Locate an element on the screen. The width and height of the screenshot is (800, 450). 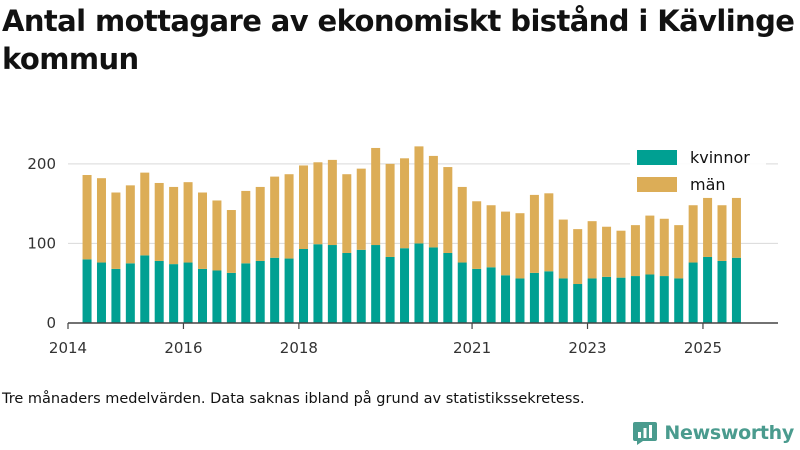
y-axis-ticks: 0 100 200 is located at coordinates (41, 243).